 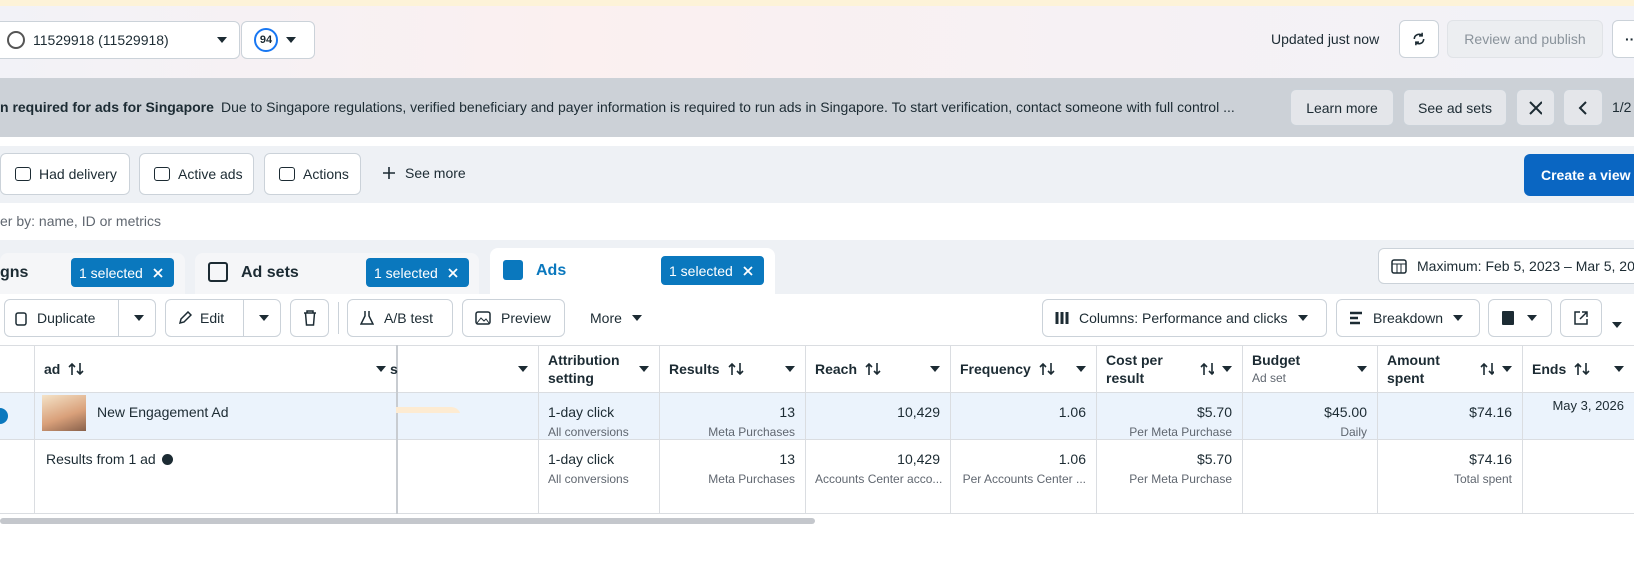 What do you see at coordinates (1449, 469) in the screenshot?
I see `table-cell: $74.16 Total spent` at bounding box center [1449, 469].